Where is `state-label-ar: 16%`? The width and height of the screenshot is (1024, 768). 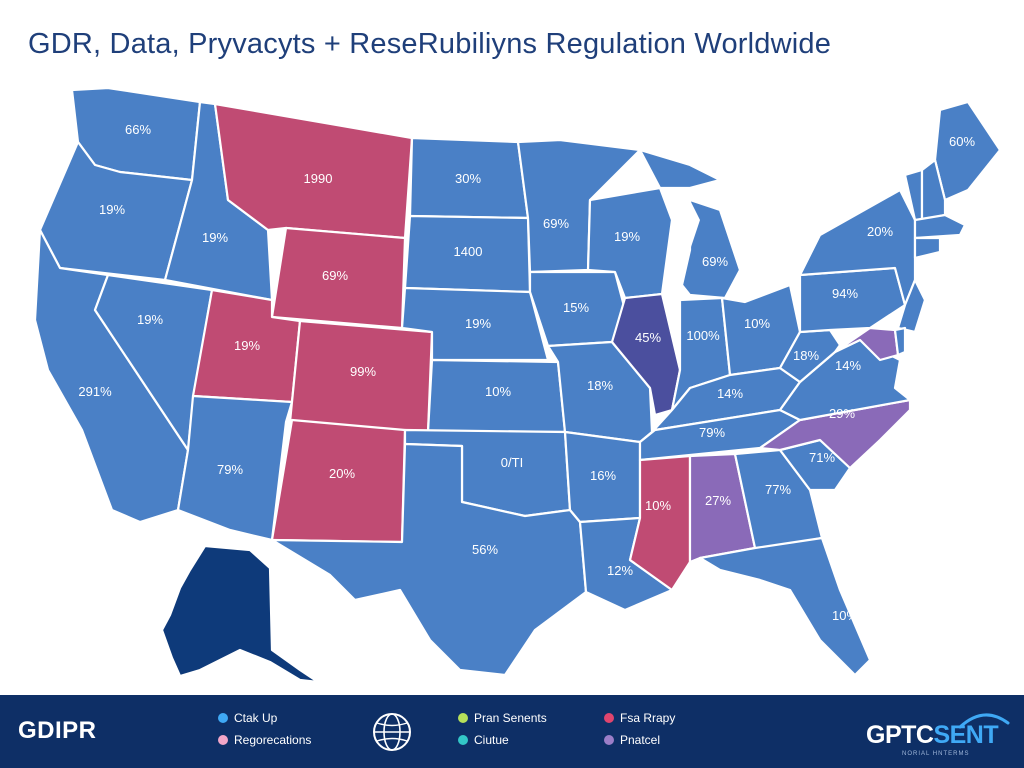
state-label-ar: 16% is located at coordinates (603, 475).